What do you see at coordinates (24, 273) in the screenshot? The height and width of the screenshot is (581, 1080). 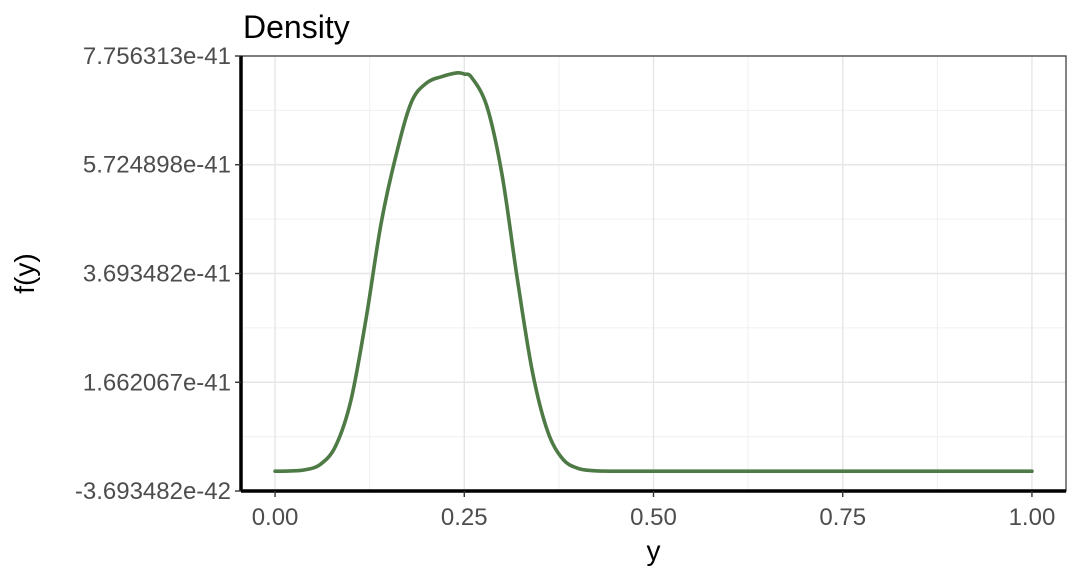 I see `y-axis-title: f(y)` at bounding box center [24, 273].